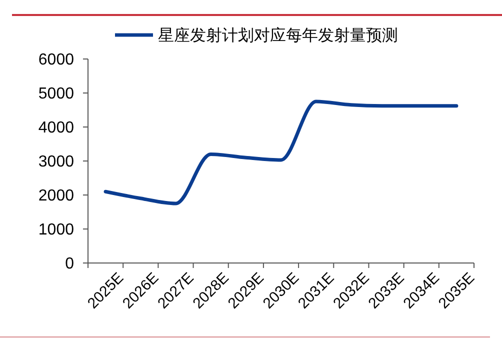 The height and width of the screenshot is (343, 502). What do you see at coordinates (56, 94) in the screenshot?
I see `y-tick-label: 5000` at bounding box center [56, 94].